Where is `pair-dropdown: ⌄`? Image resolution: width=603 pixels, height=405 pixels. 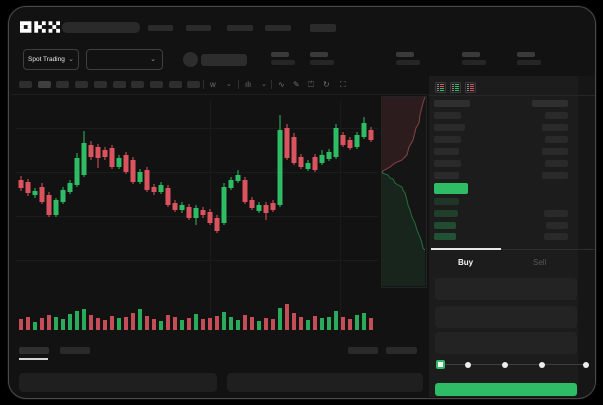
pair-dropdown: ⌄ is located at coordinates (124, 59).